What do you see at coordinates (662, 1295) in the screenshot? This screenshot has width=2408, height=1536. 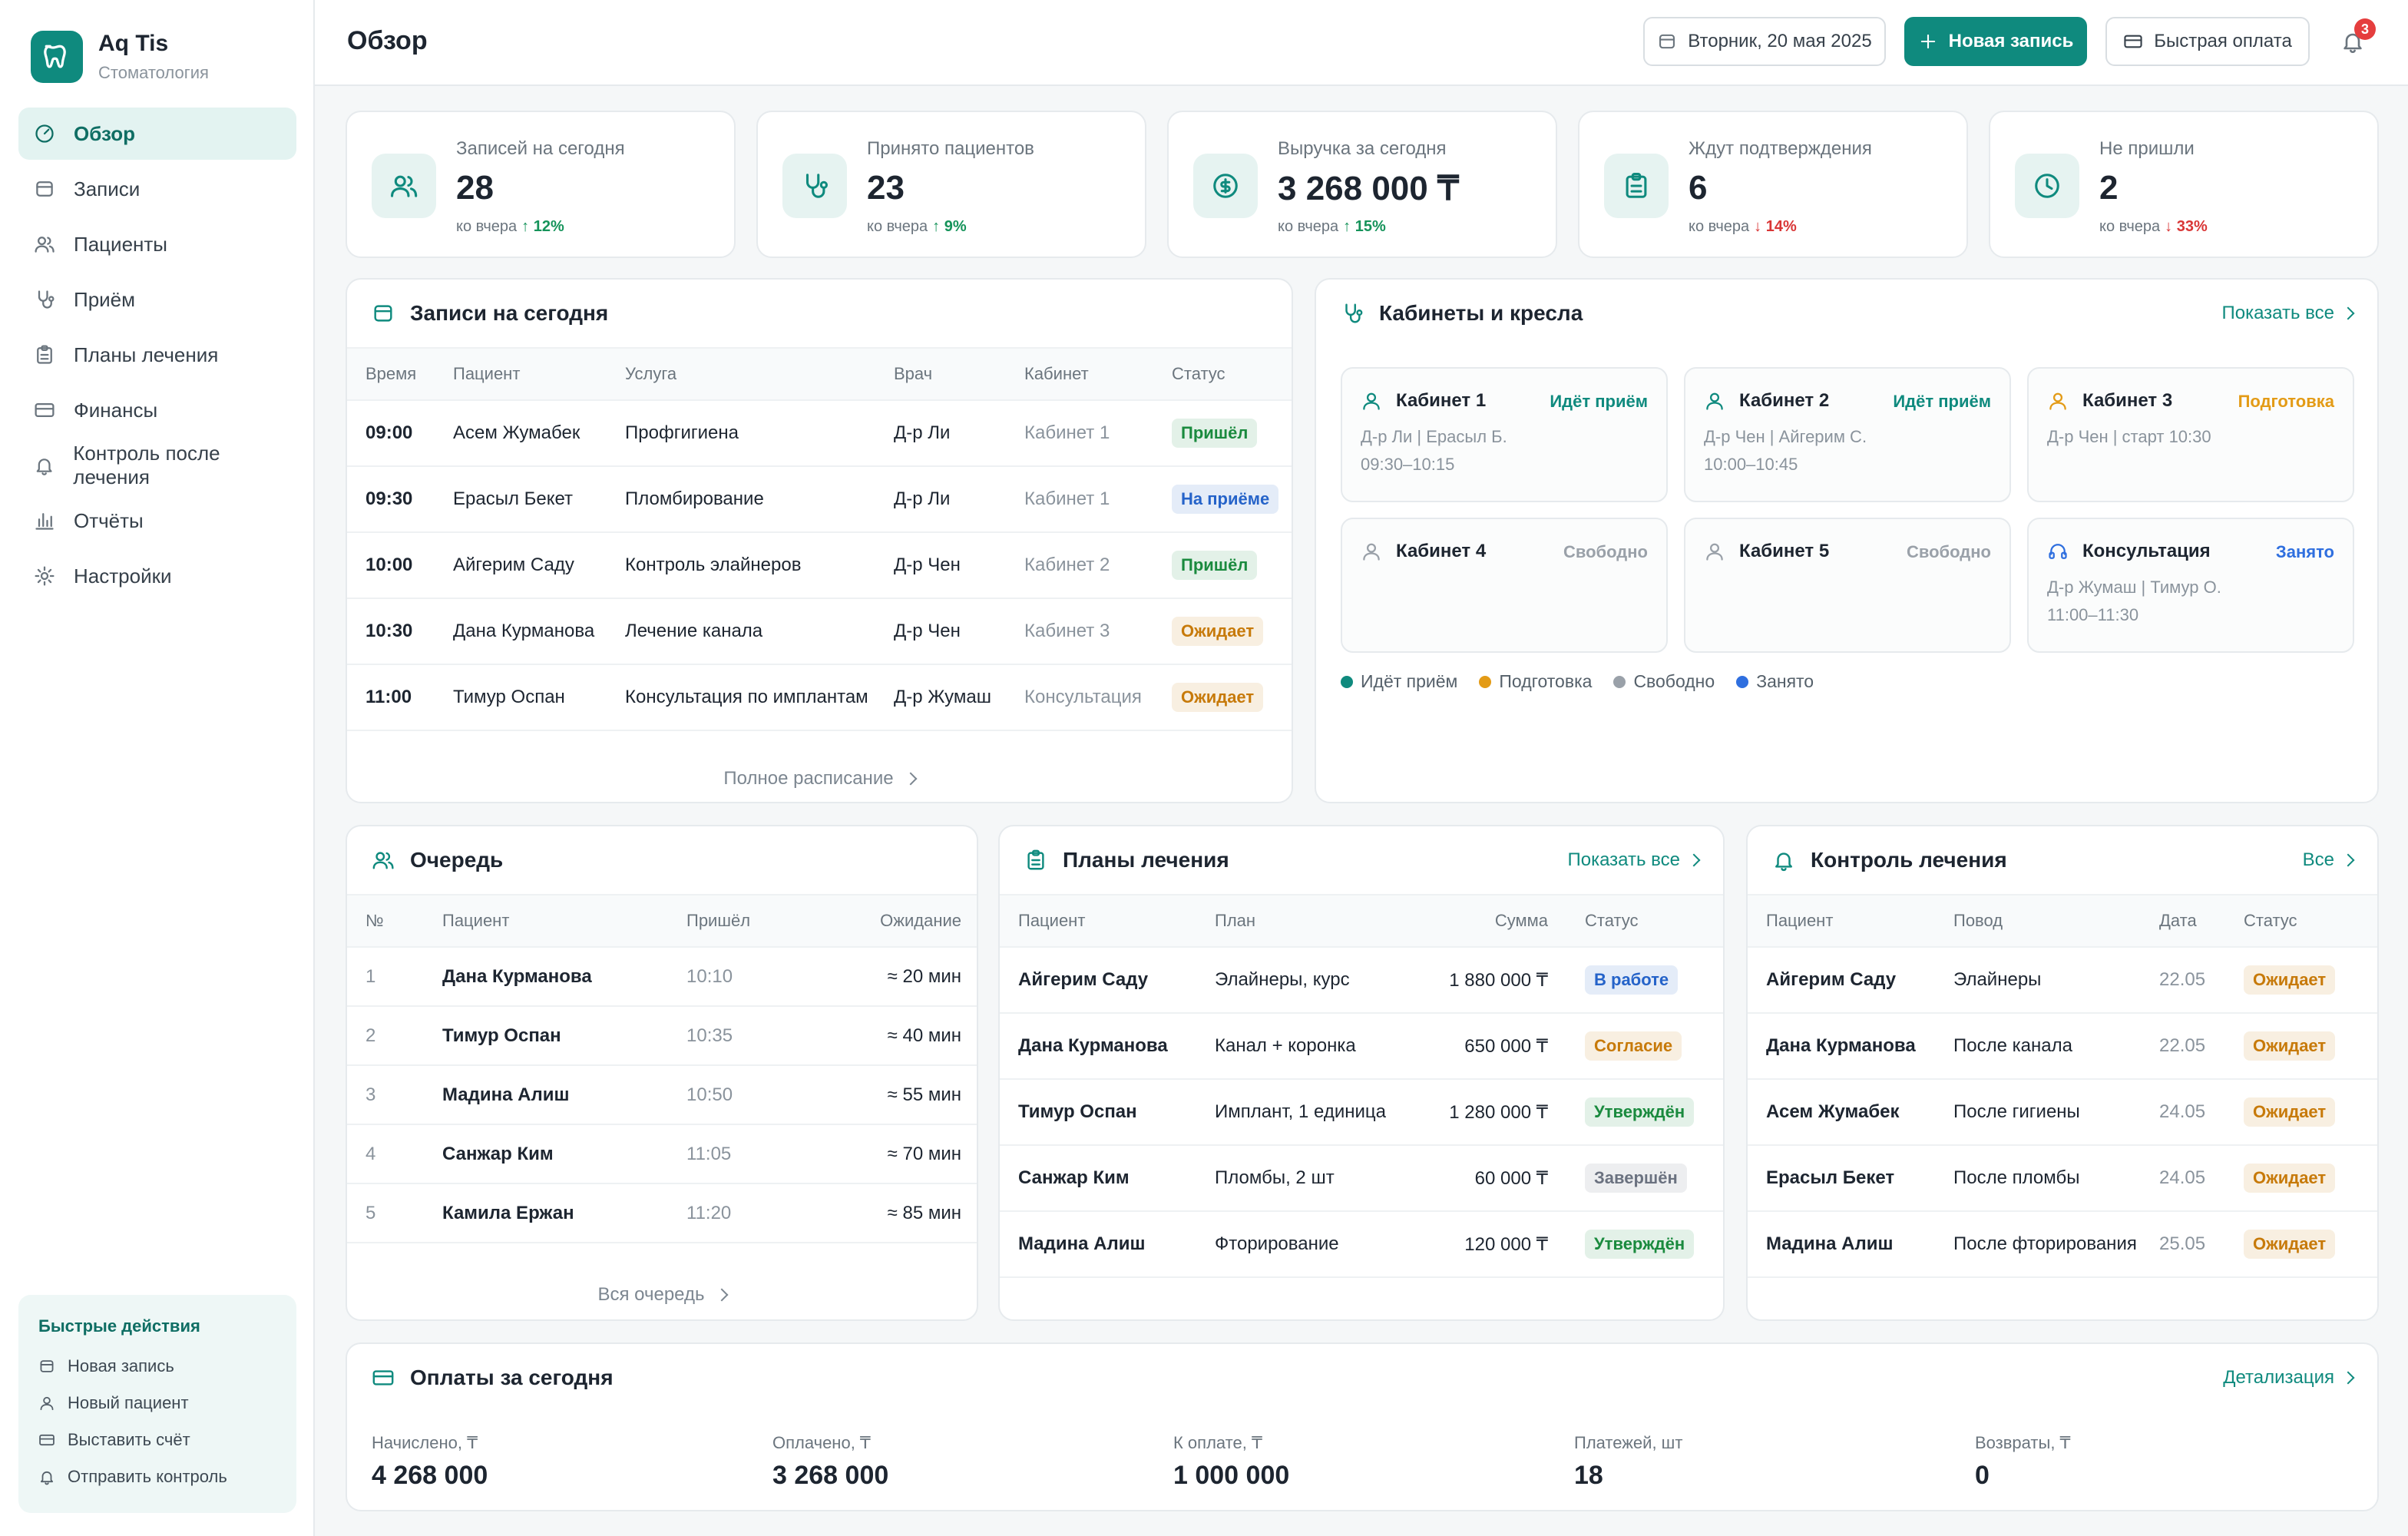 I see `footer-link: Вся очередь` at bounding box center [662, 1295].